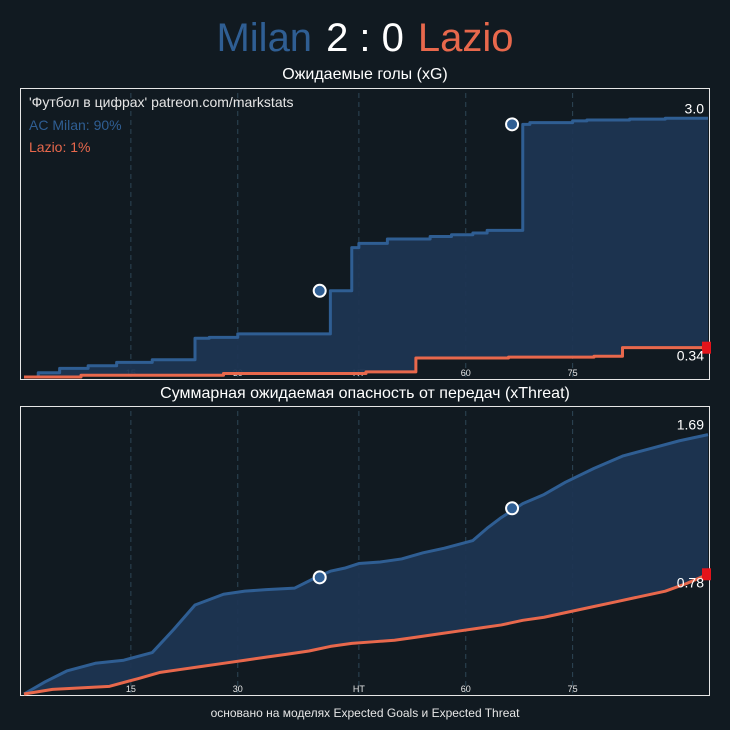 The height and width of the screenshot is (730, 730). I want to click on x-tick-label: HT, so click(359, 689).